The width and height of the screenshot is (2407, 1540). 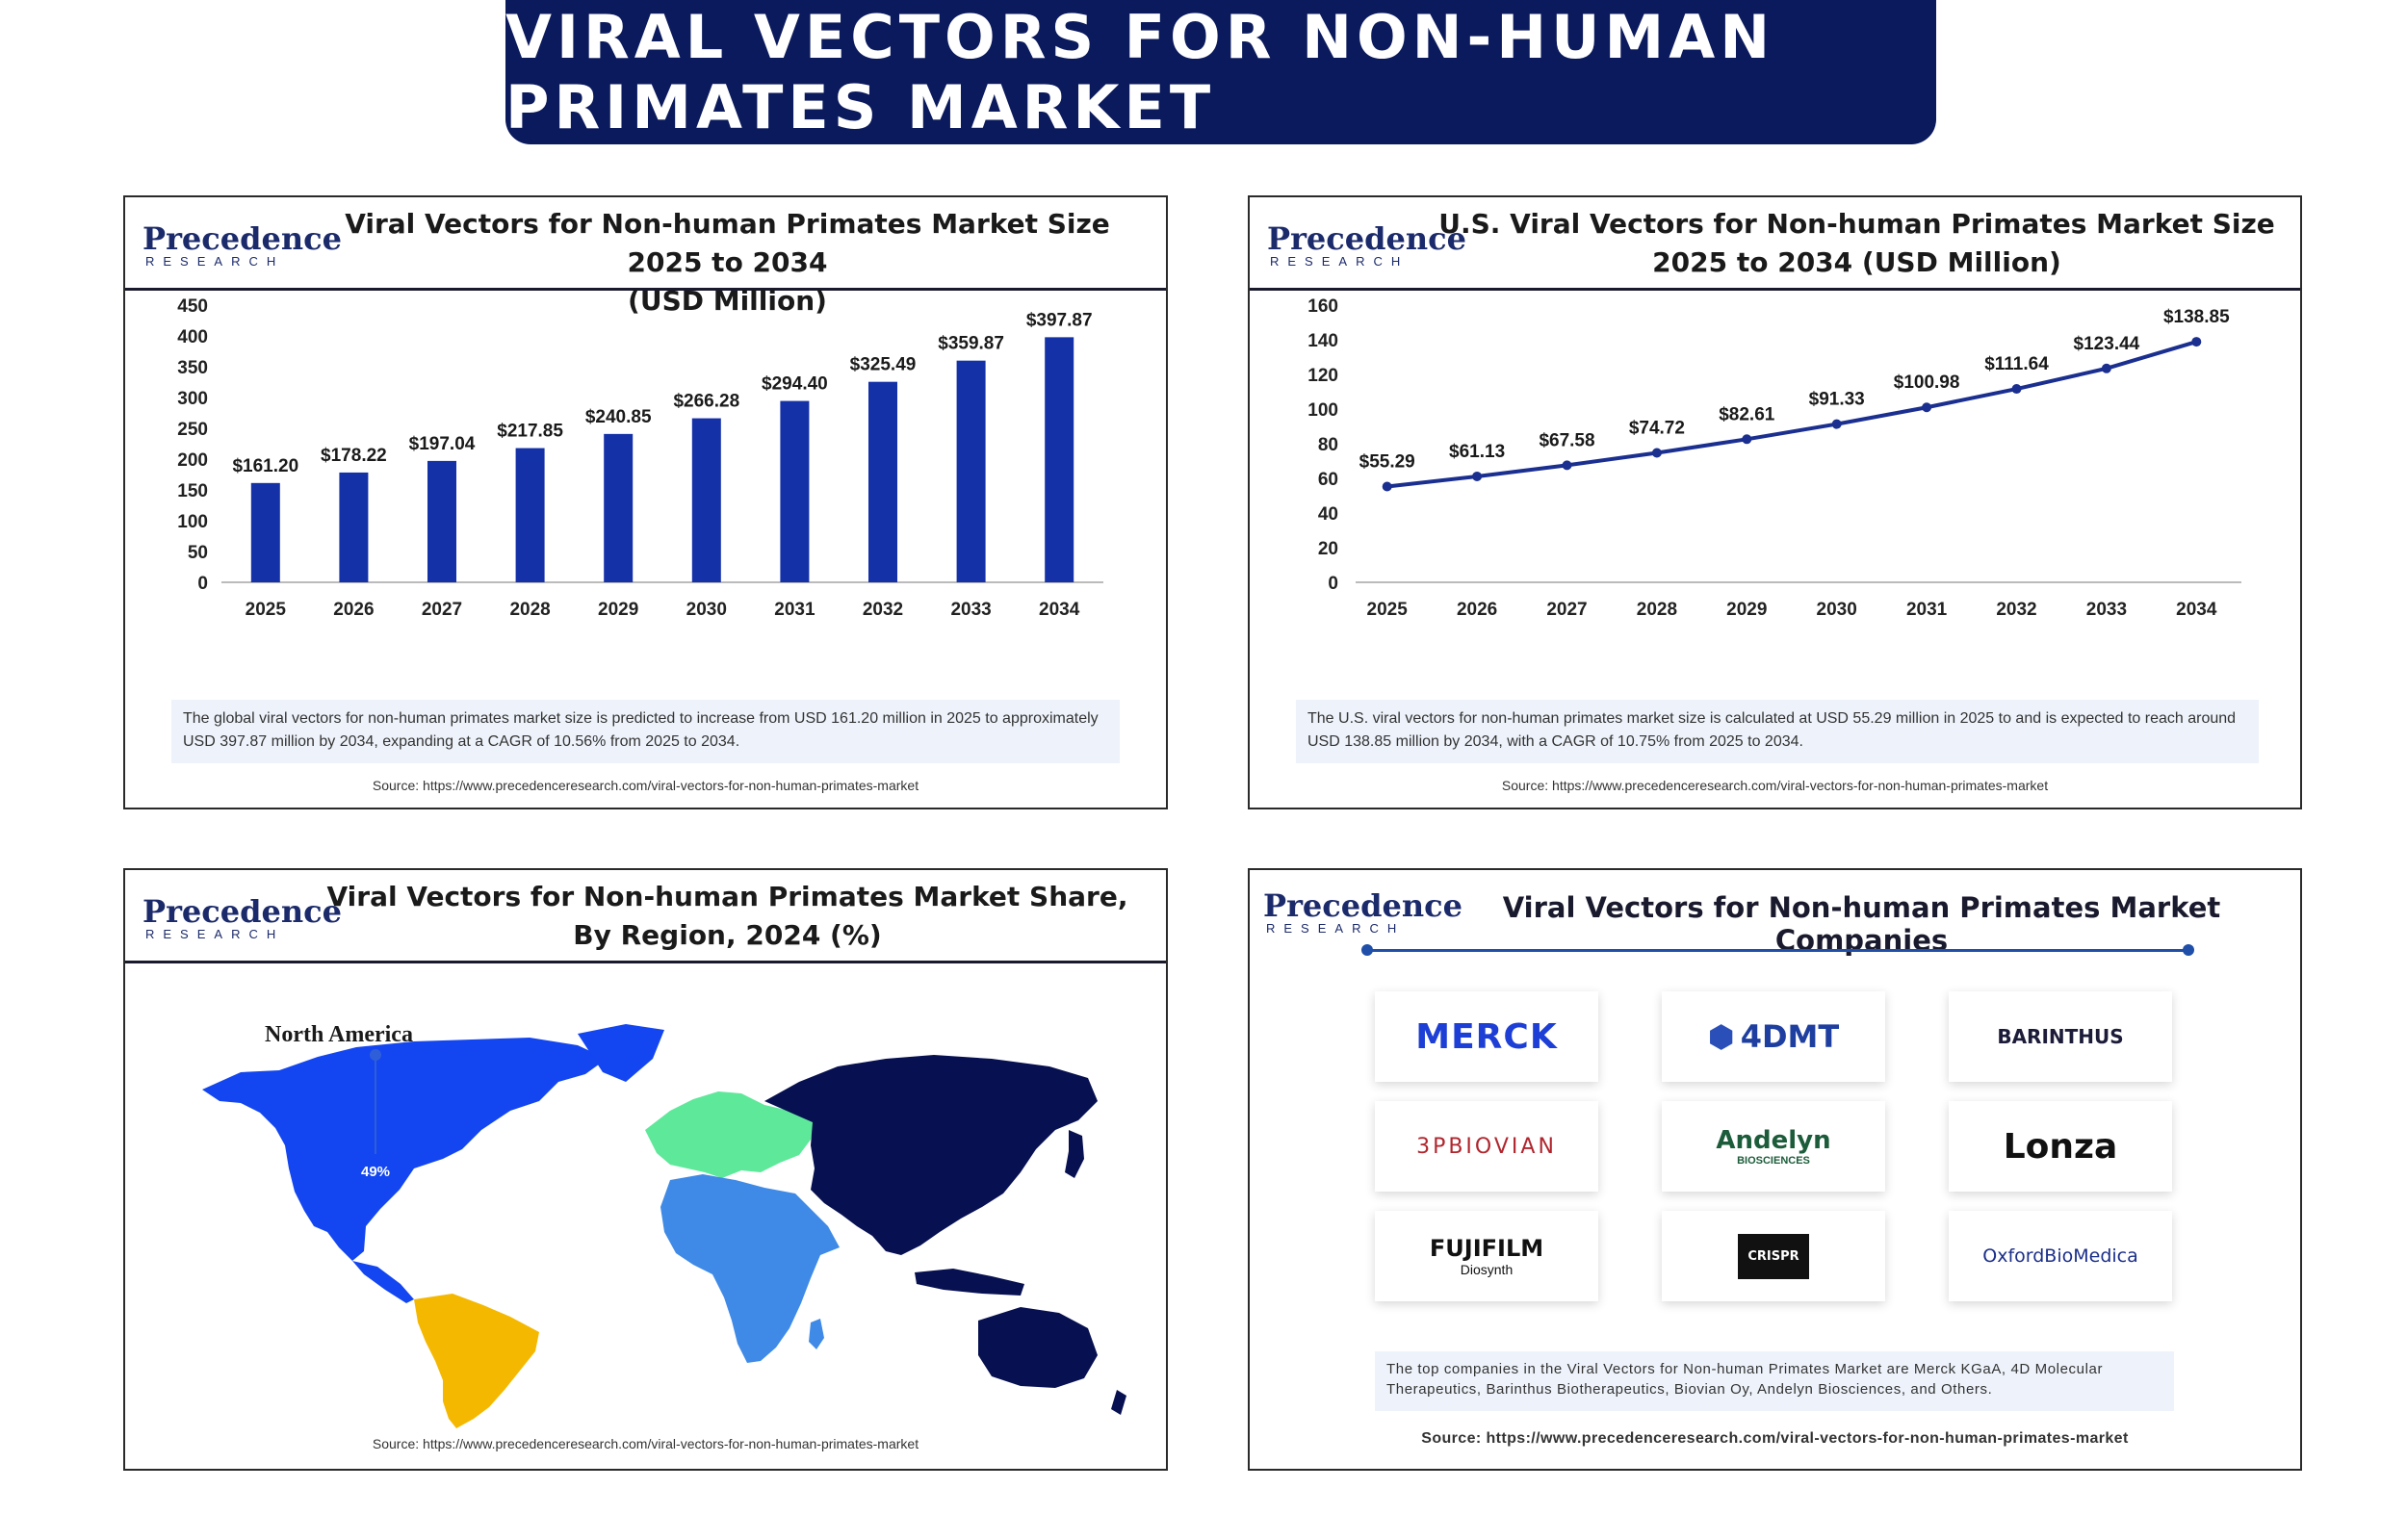 What do you see at coordinates (730, 1134) in the screenshot?
I see `map-europe` at bounding box center [730, 1134].